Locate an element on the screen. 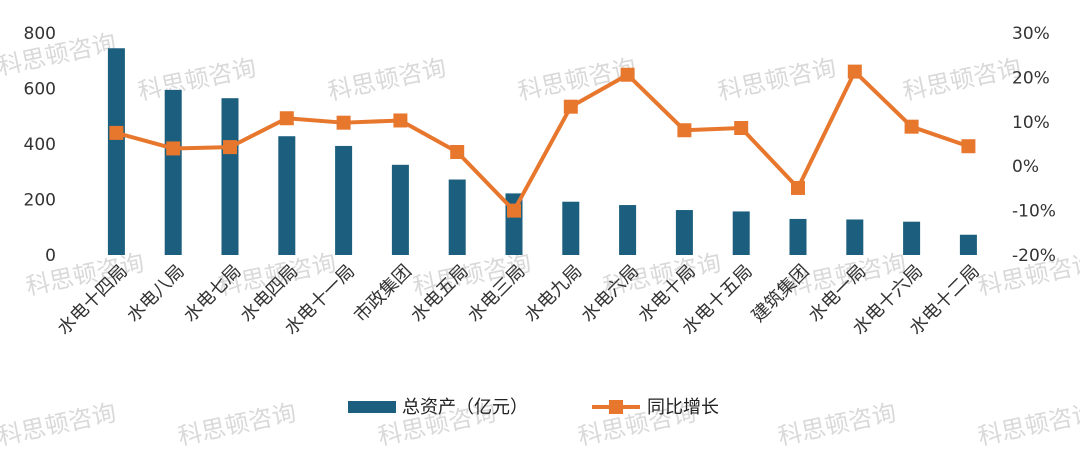 This screenshot has width=1080, height=449. y-left-tick-label: 200 is located at coordinates (40, 201).